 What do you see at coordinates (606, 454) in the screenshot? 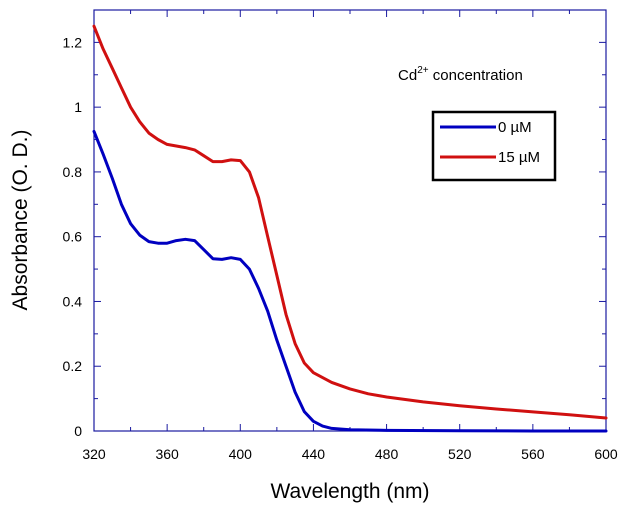
I see `x-tick-label: 600` at bounding box center [606, 454].